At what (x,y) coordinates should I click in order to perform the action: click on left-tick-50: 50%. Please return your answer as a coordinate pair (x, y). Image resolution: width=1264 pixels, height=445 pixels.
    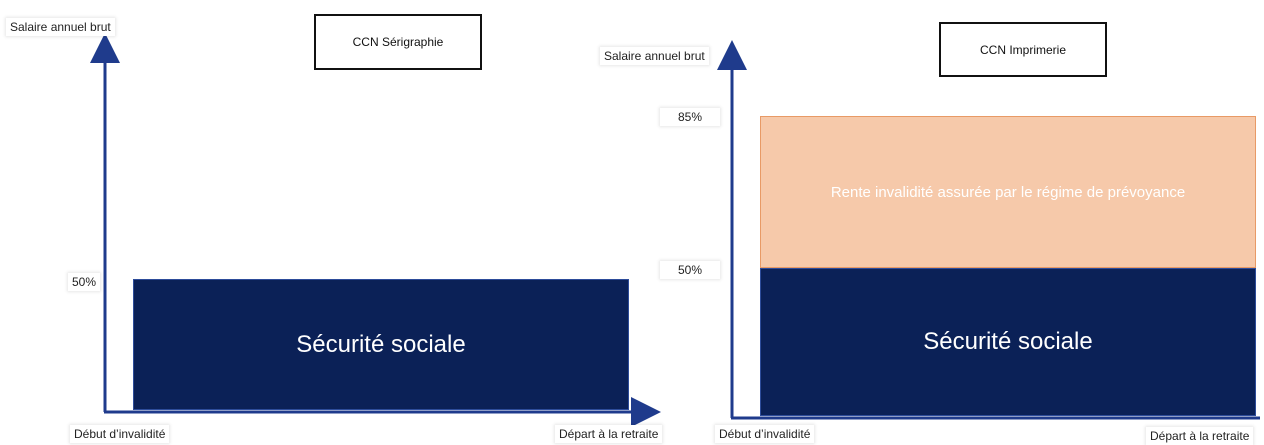
    Looking at the image, I should click on (84, 282).